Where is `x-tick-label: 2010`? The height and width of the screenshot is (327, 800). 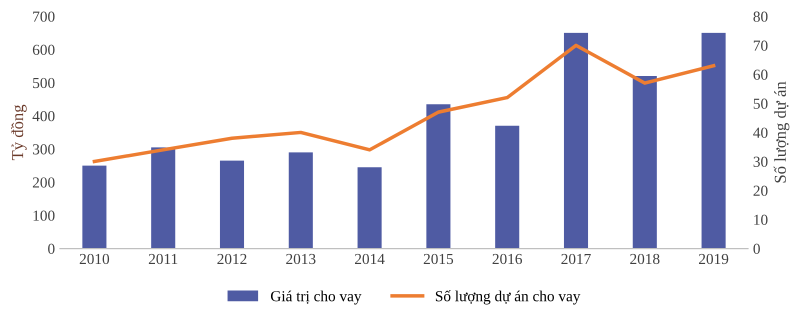
x-tick-label: 2010 is located at coordinates (95, 259).